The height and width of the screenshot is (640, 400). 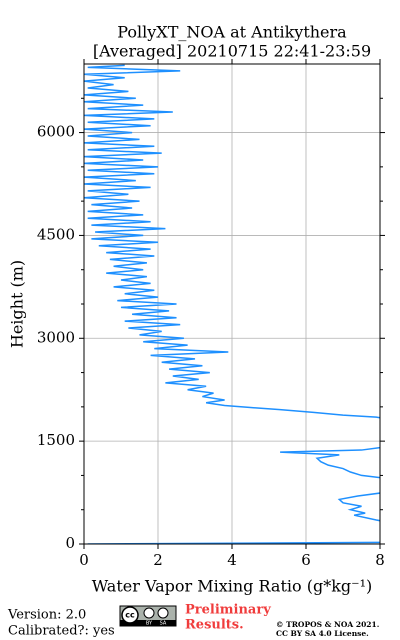 What do you see at coordinates (232, 32) in the screenshot?
I see `chart-title: PollyXT_NOA at Antikythera` at bounding box center [232, 32].